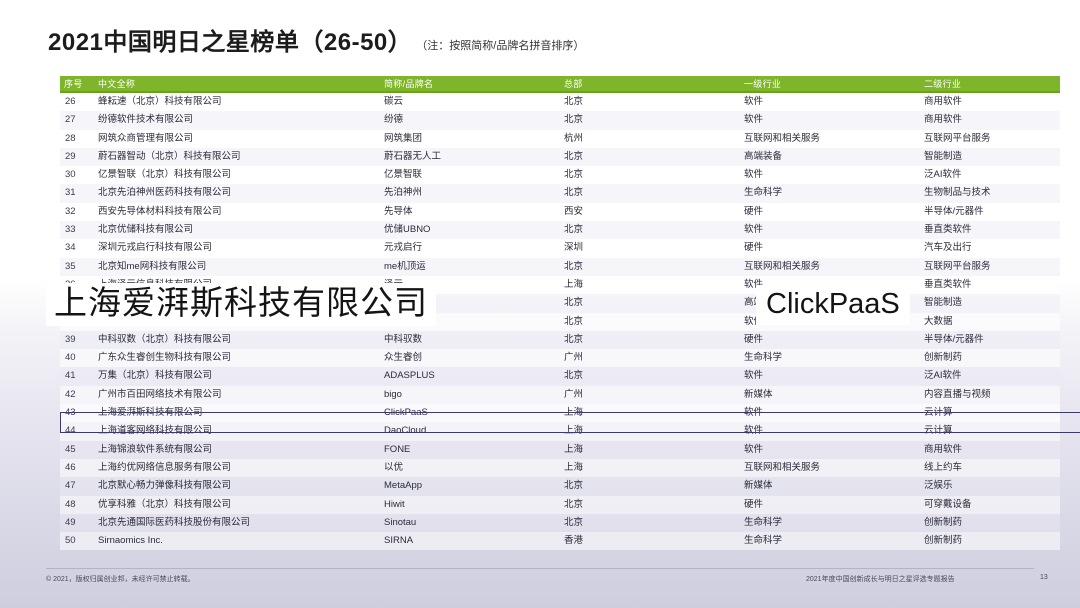 This screenshot has width=1080, height=608. What do you see at coordinates (650, 84) in the screenshot?
I see `column-header-hq: 总部` at bounding box center [650, 84].